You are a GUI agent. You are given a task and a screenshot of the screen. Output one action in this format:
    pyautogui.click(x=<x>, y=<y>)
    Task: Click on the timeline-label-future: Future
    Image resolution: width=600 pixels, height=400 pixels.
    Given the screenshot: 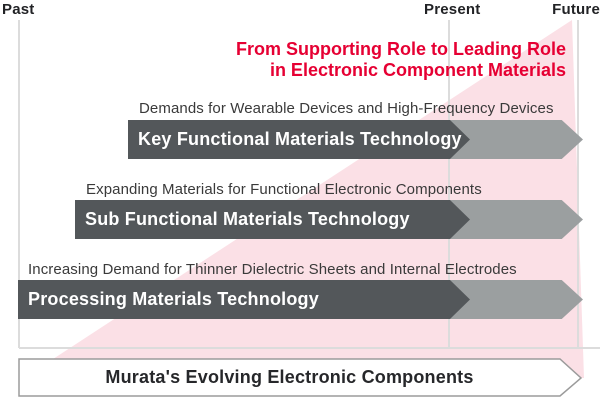 What is the action you would take?
    pyautogui.click(x=576, y=9)
    